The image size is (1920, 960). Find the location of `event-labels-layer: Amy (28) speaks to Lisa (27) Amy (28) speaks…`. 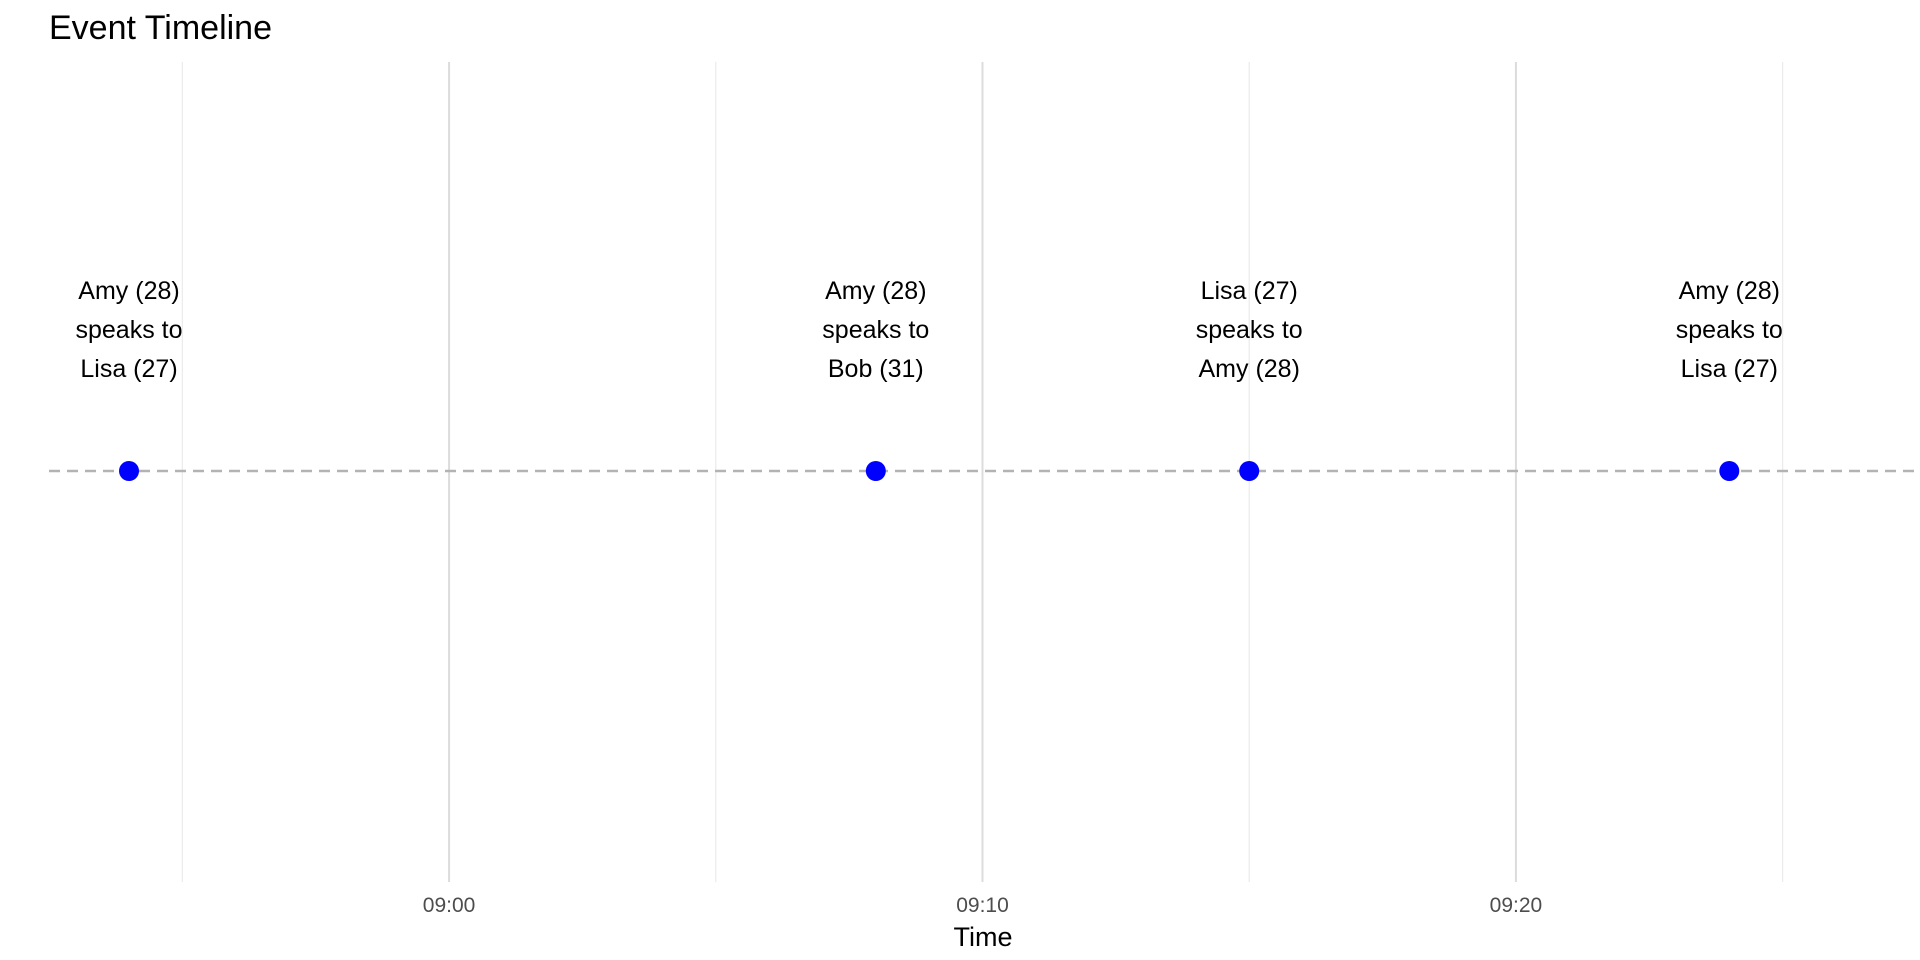

event-labels-layer: Amy (28) speaks to Lisa (27) Amy (28) speaks… is located at coordinates (929, 330).